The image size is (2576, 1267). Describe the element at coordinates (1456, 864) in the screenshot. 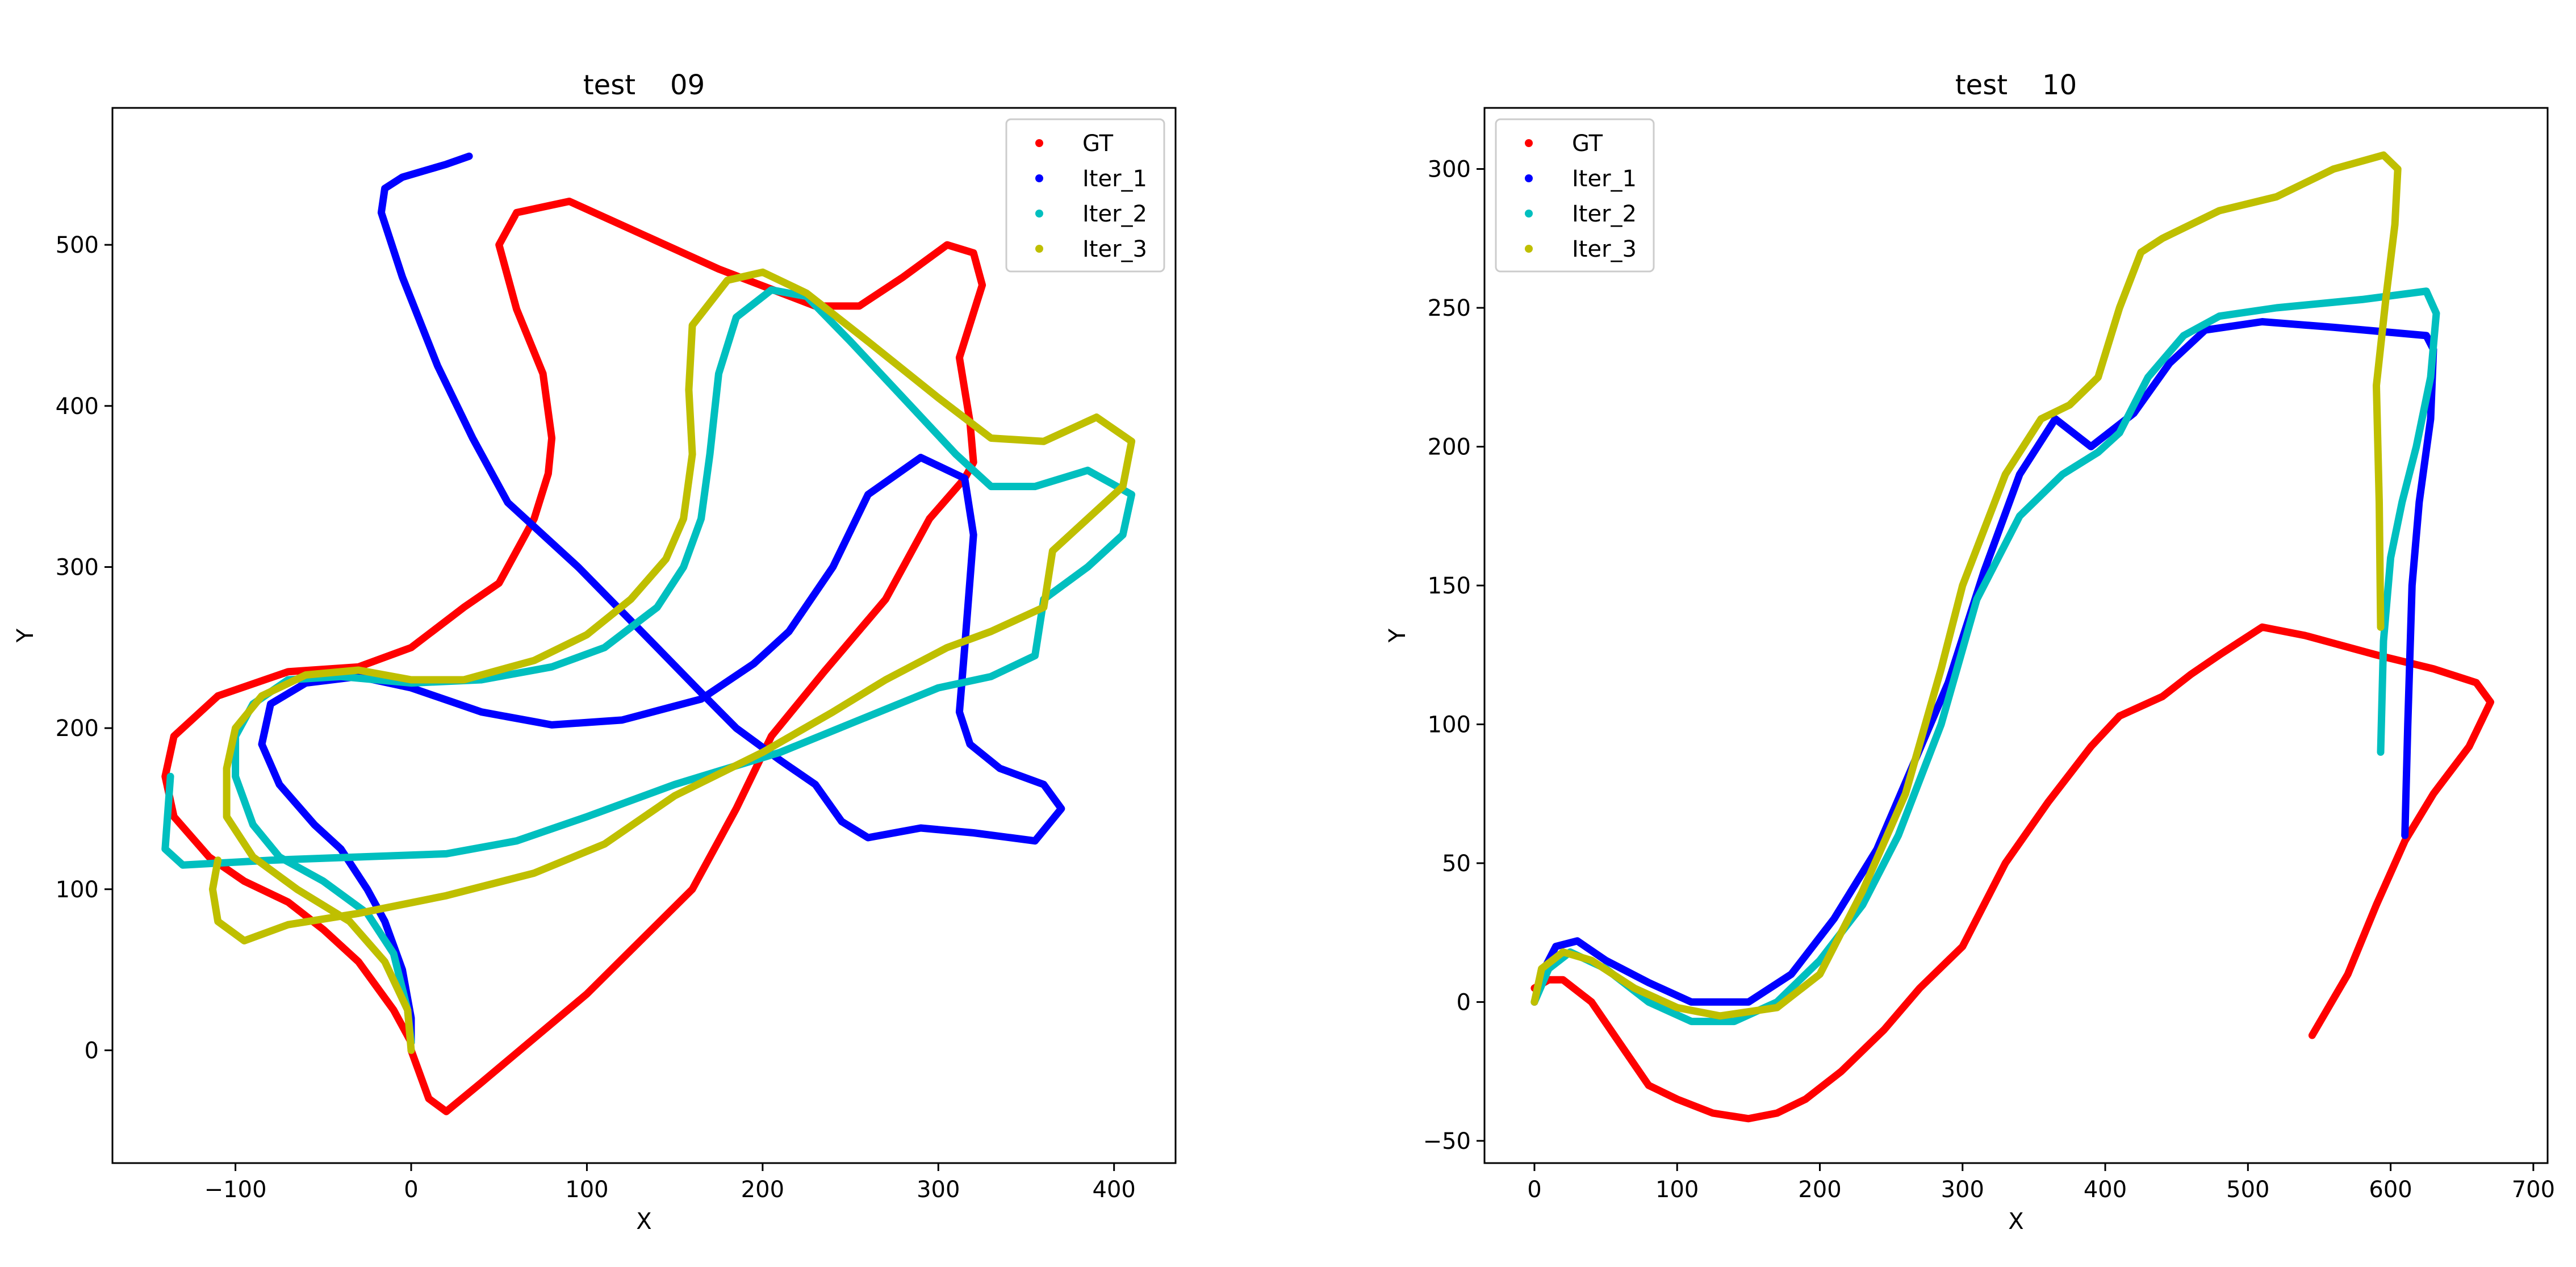

I see `y-tick-label: 50` at that location.